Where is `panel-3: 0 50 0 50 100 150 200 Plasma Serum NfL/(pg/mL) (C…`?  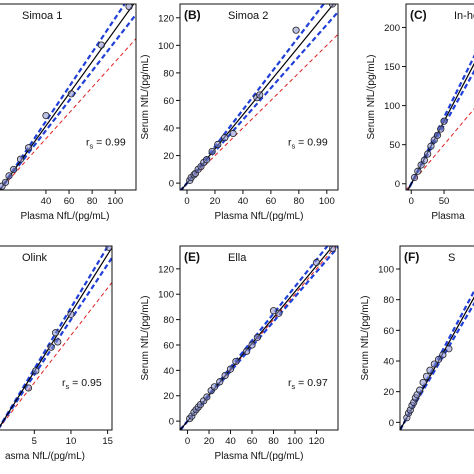
panel-3: 0 50 0 50 100 150 200 Plasma Serum NfL/(pg/mL) (C… is located at coordinates (420, 112).